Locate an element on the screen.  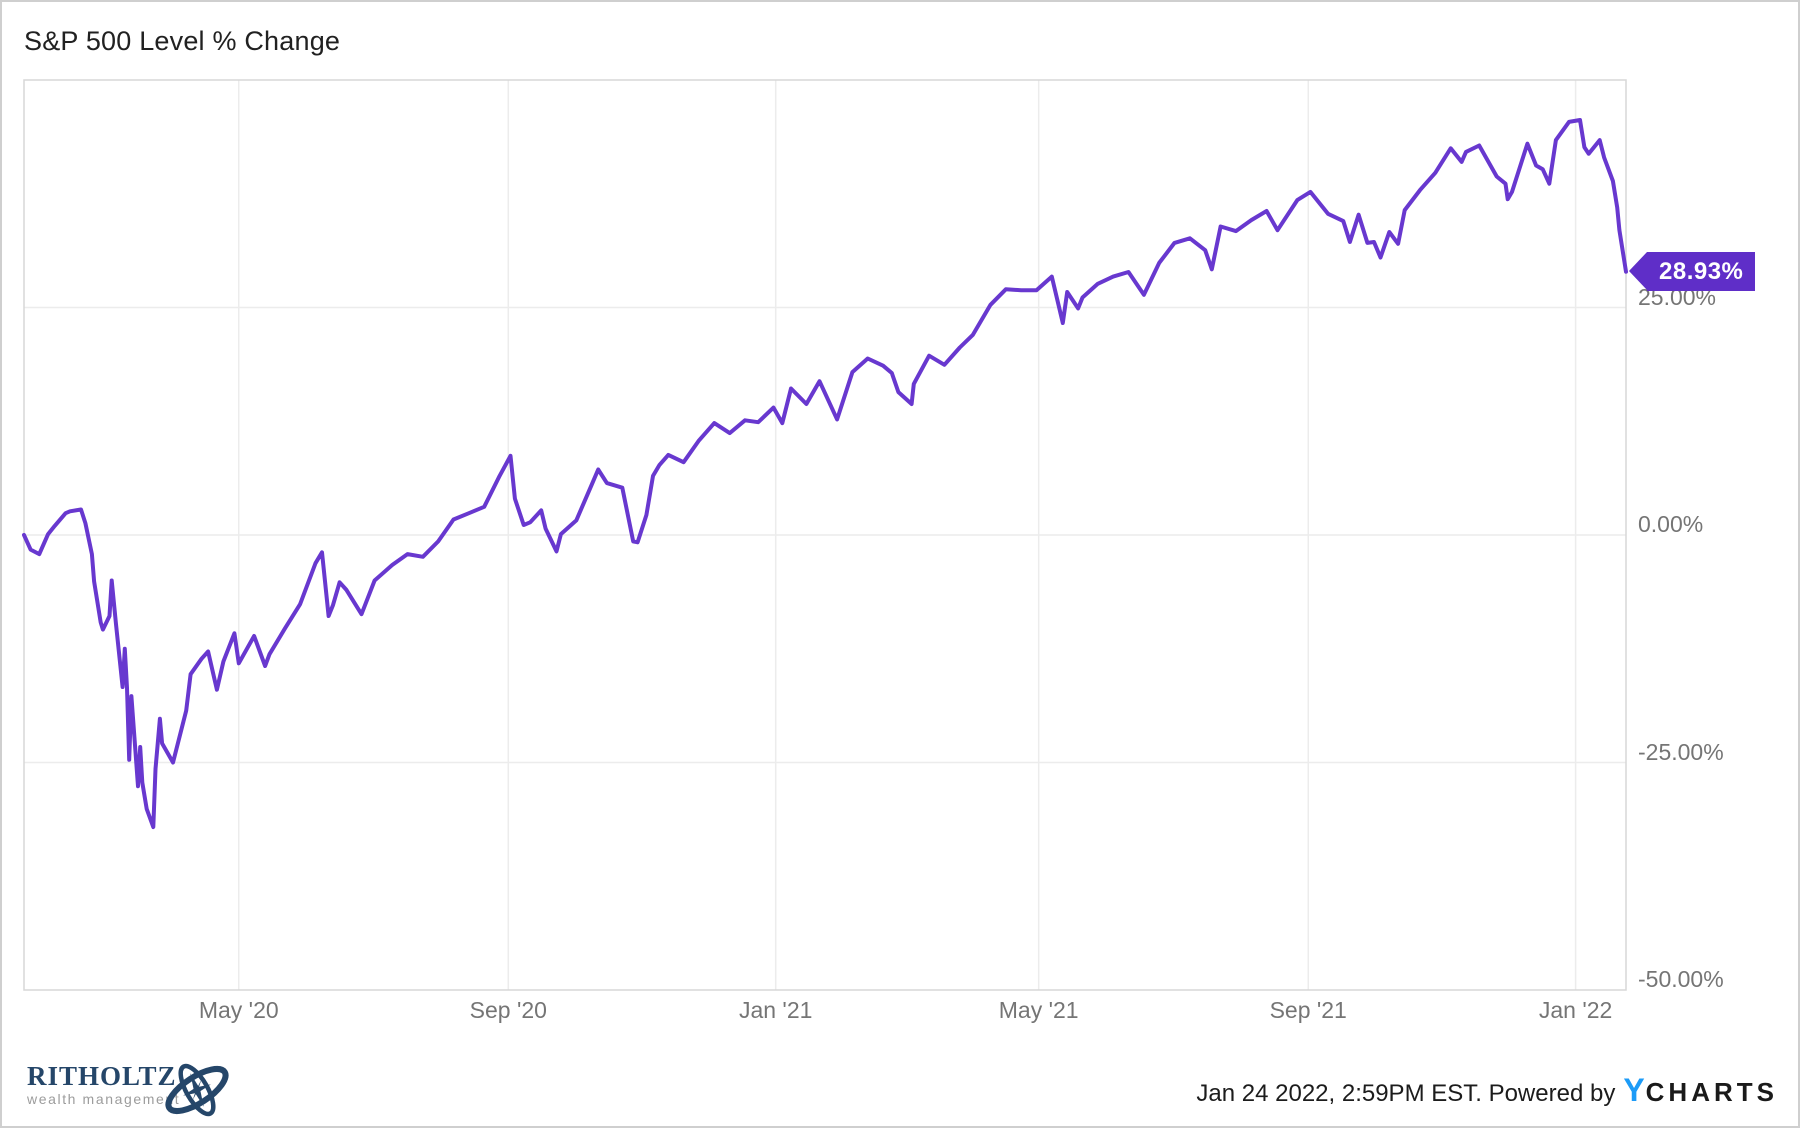
x-axis-label: May '21 is located at coordinates (1038, 1010).